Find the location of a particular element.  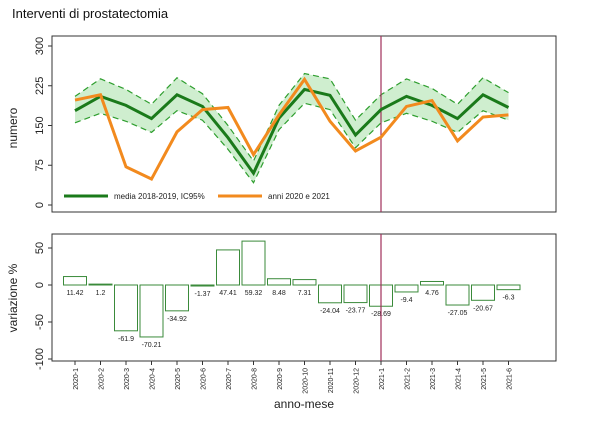

lower-ci-line is located at coordinates (291, 143).